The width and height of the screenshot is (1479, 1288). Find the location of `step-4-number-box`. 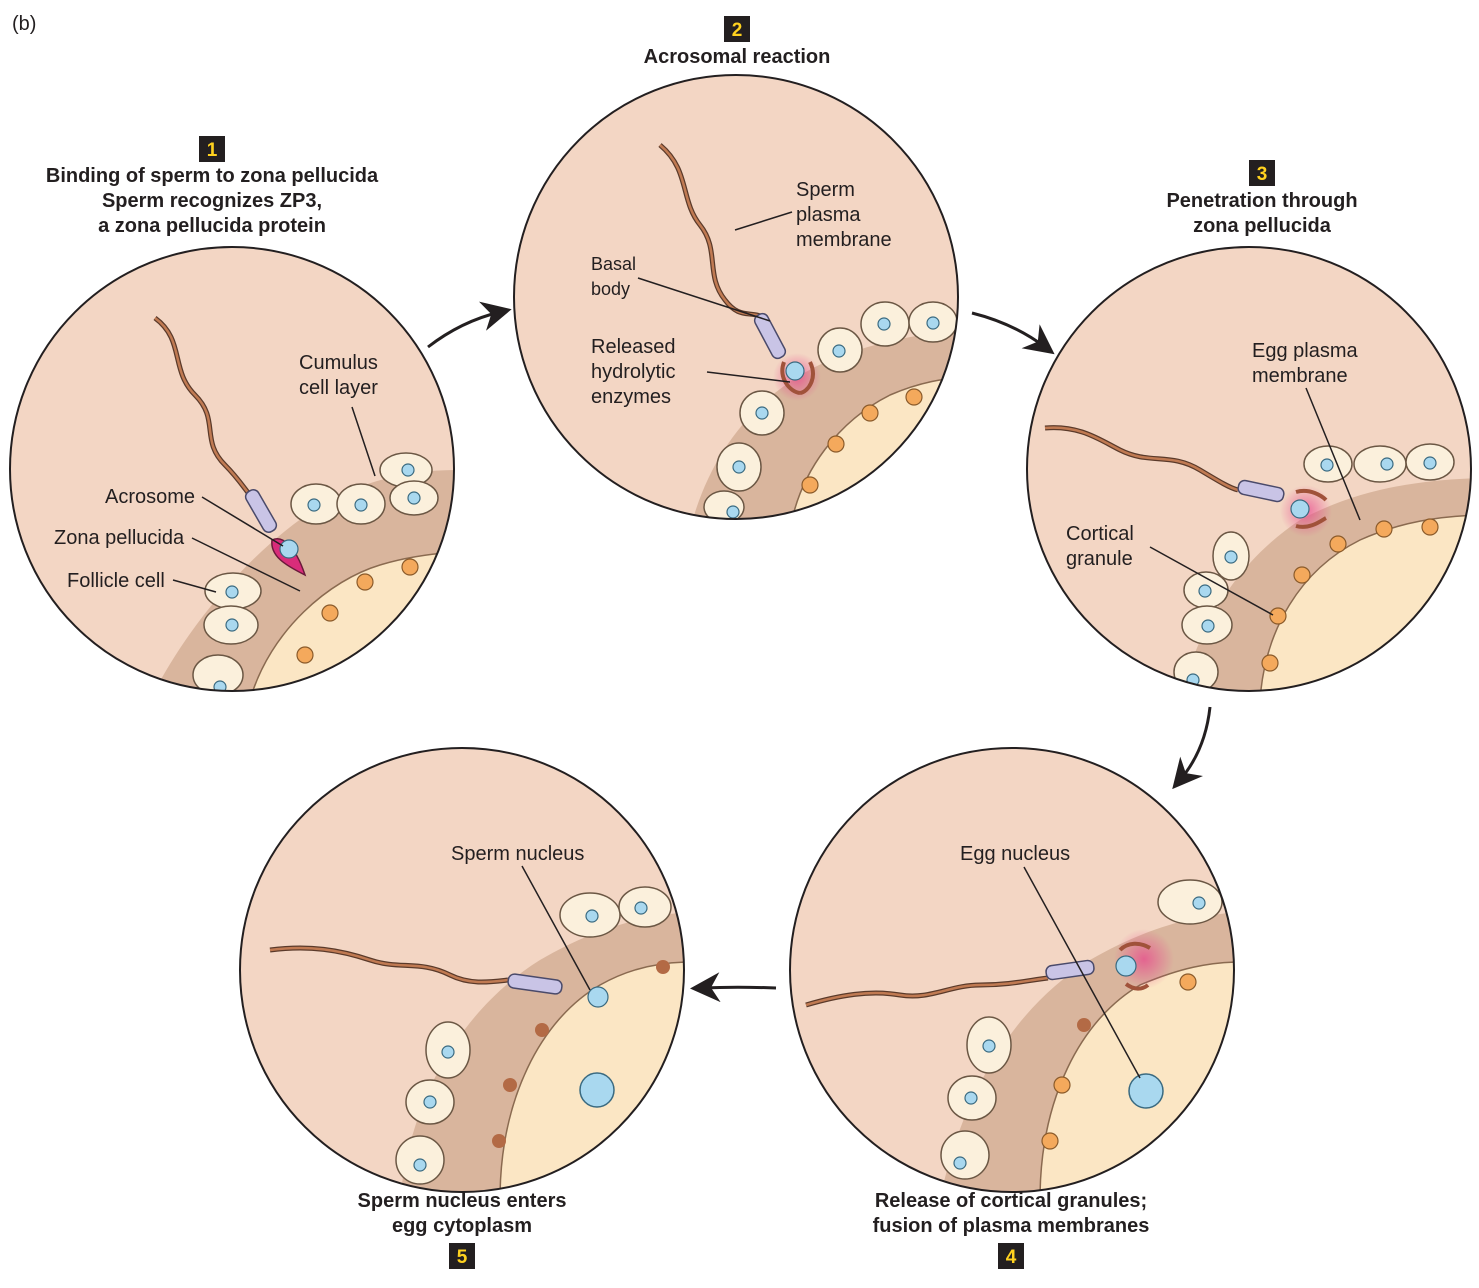

step-4-number-box is located at coordinates (1011, 1256).